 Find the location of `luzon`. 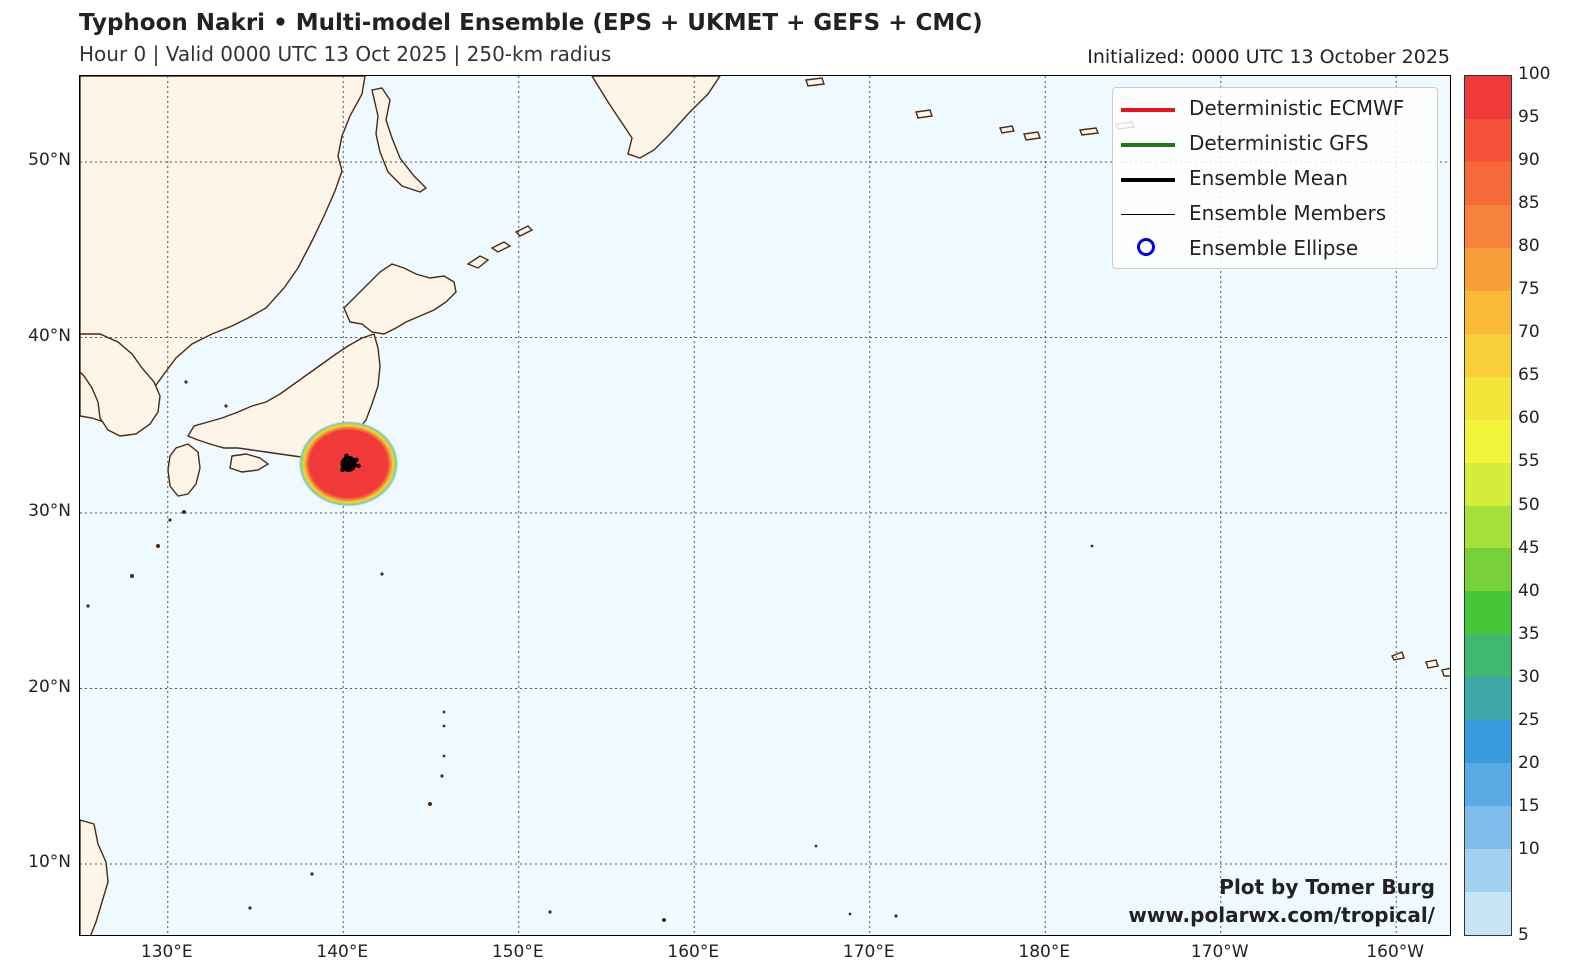

luzon is located at coordinates (94, 877).